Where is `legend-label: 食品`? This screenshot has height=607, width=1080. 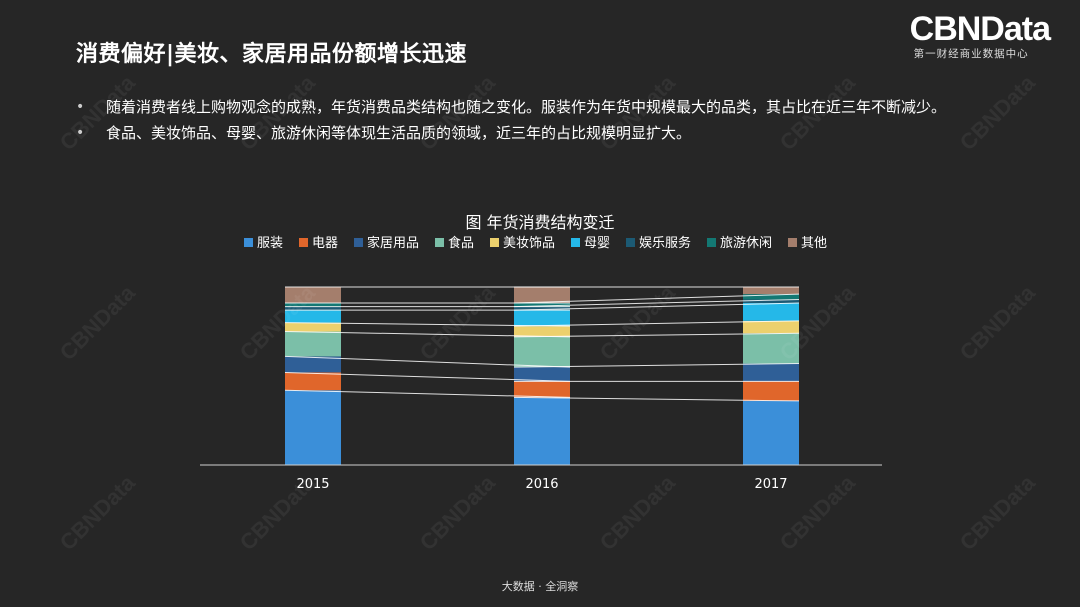
legend-label: 食品 is located at coordinates (461, 243).